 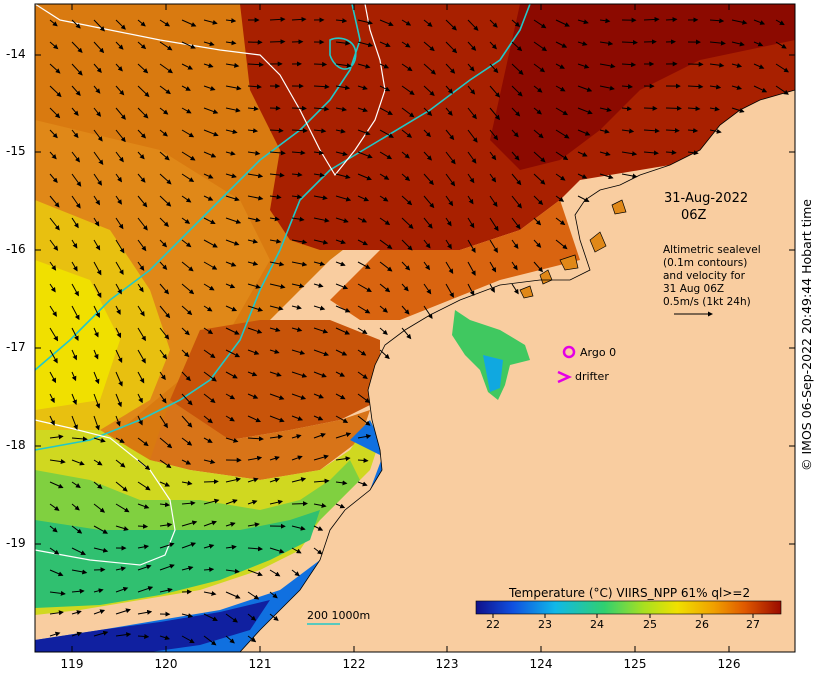 What do you see at coordinates (623, 616) in the screenshot?
I see `colorbar-ticks` at bounding box center [623, 616].